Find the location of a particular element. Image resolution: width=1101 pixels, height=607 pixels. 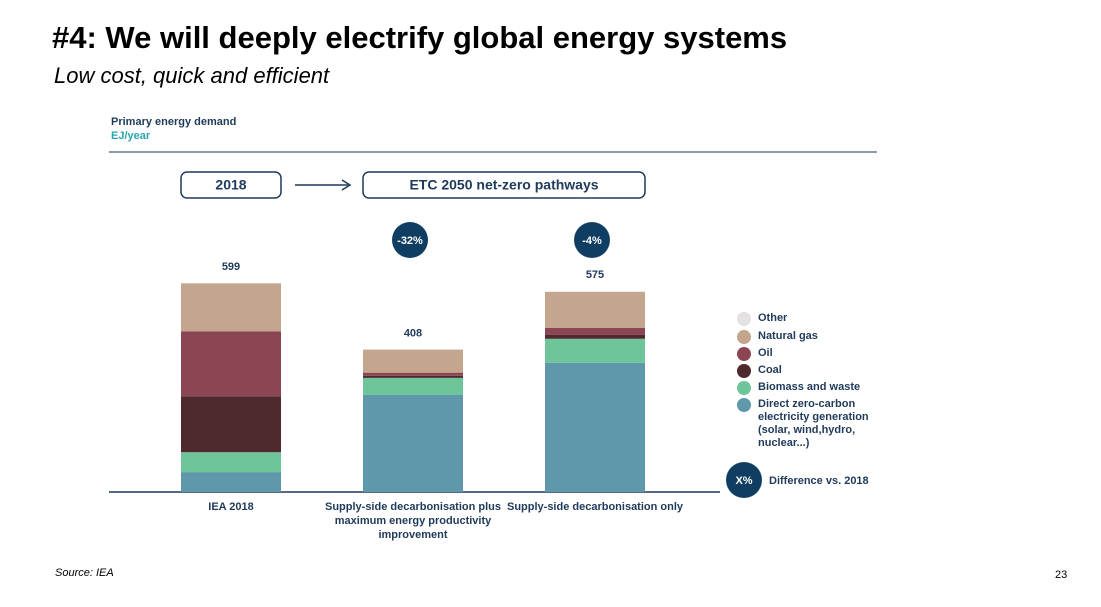

legend-label: Natural gas is located at coordinates (788, 336).